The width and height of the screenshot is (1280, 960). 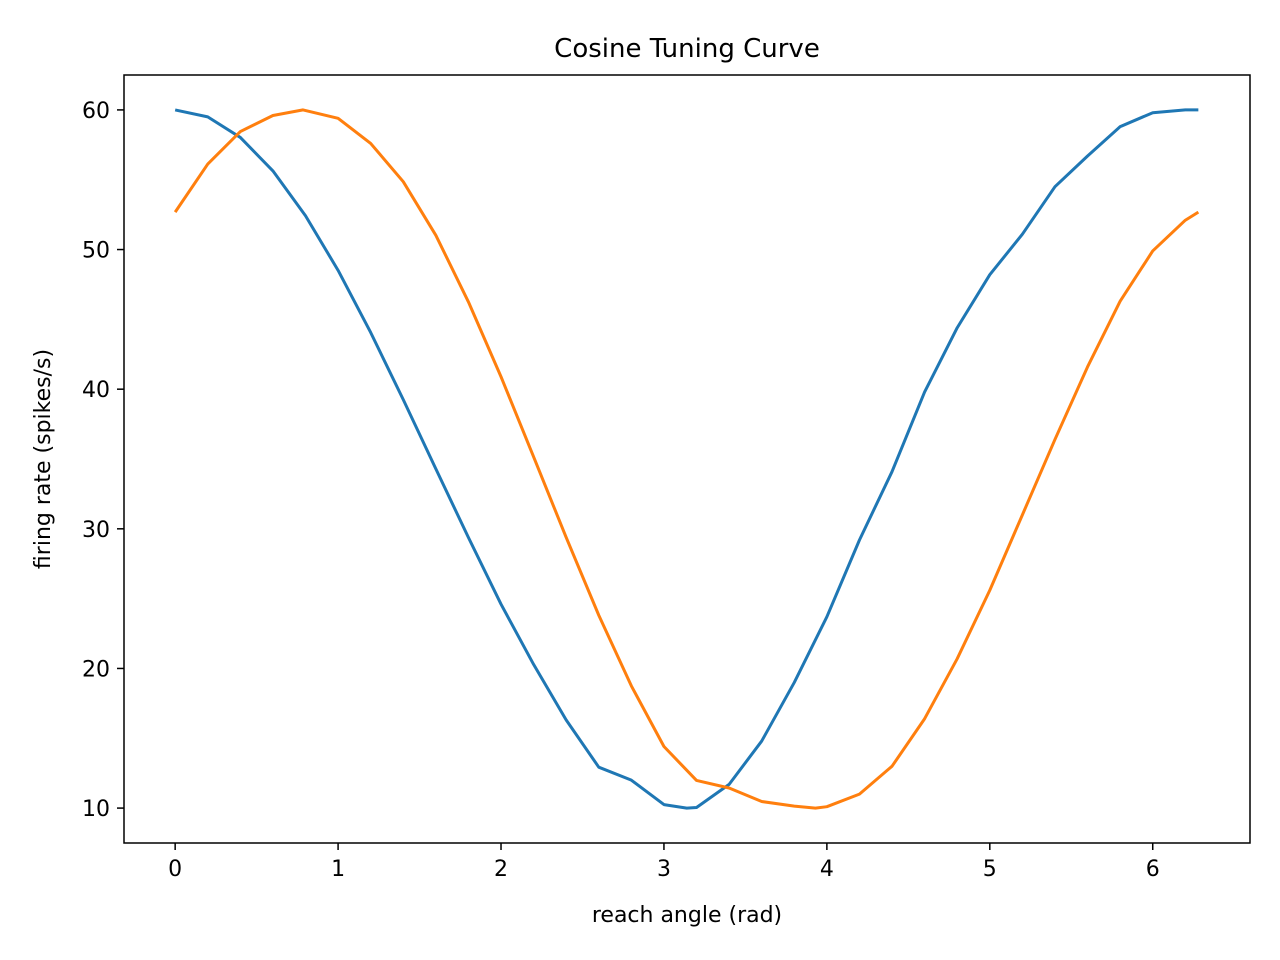 I want to click on y-tick-label: 40, so click(x=96, y=390).